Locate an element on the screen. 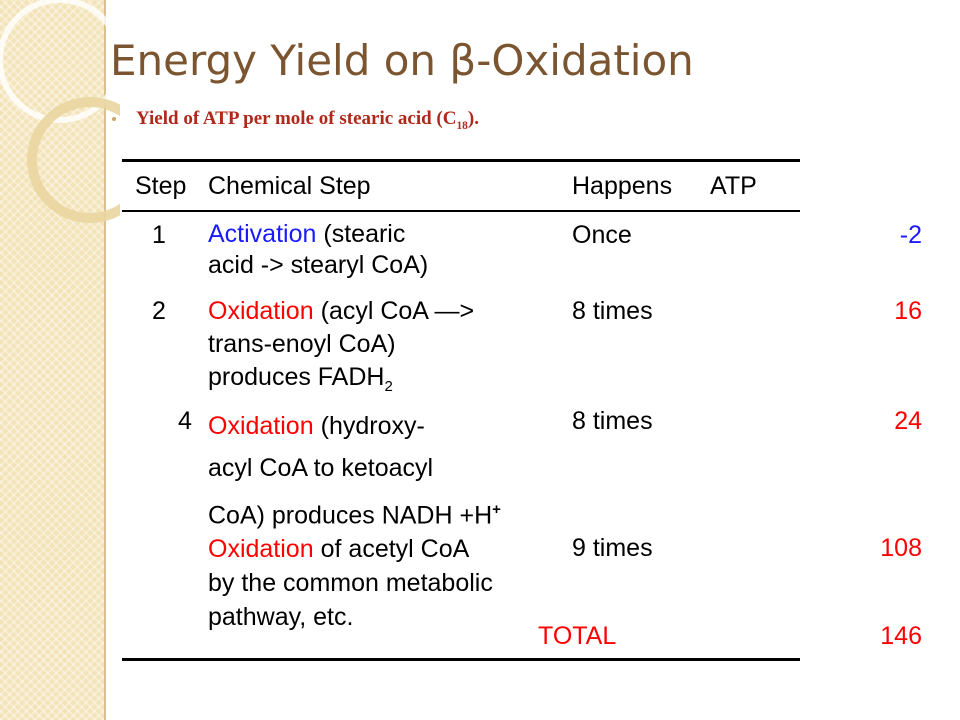  chemical-step-line: pathway, etc. is located at coordinates (350, 617).